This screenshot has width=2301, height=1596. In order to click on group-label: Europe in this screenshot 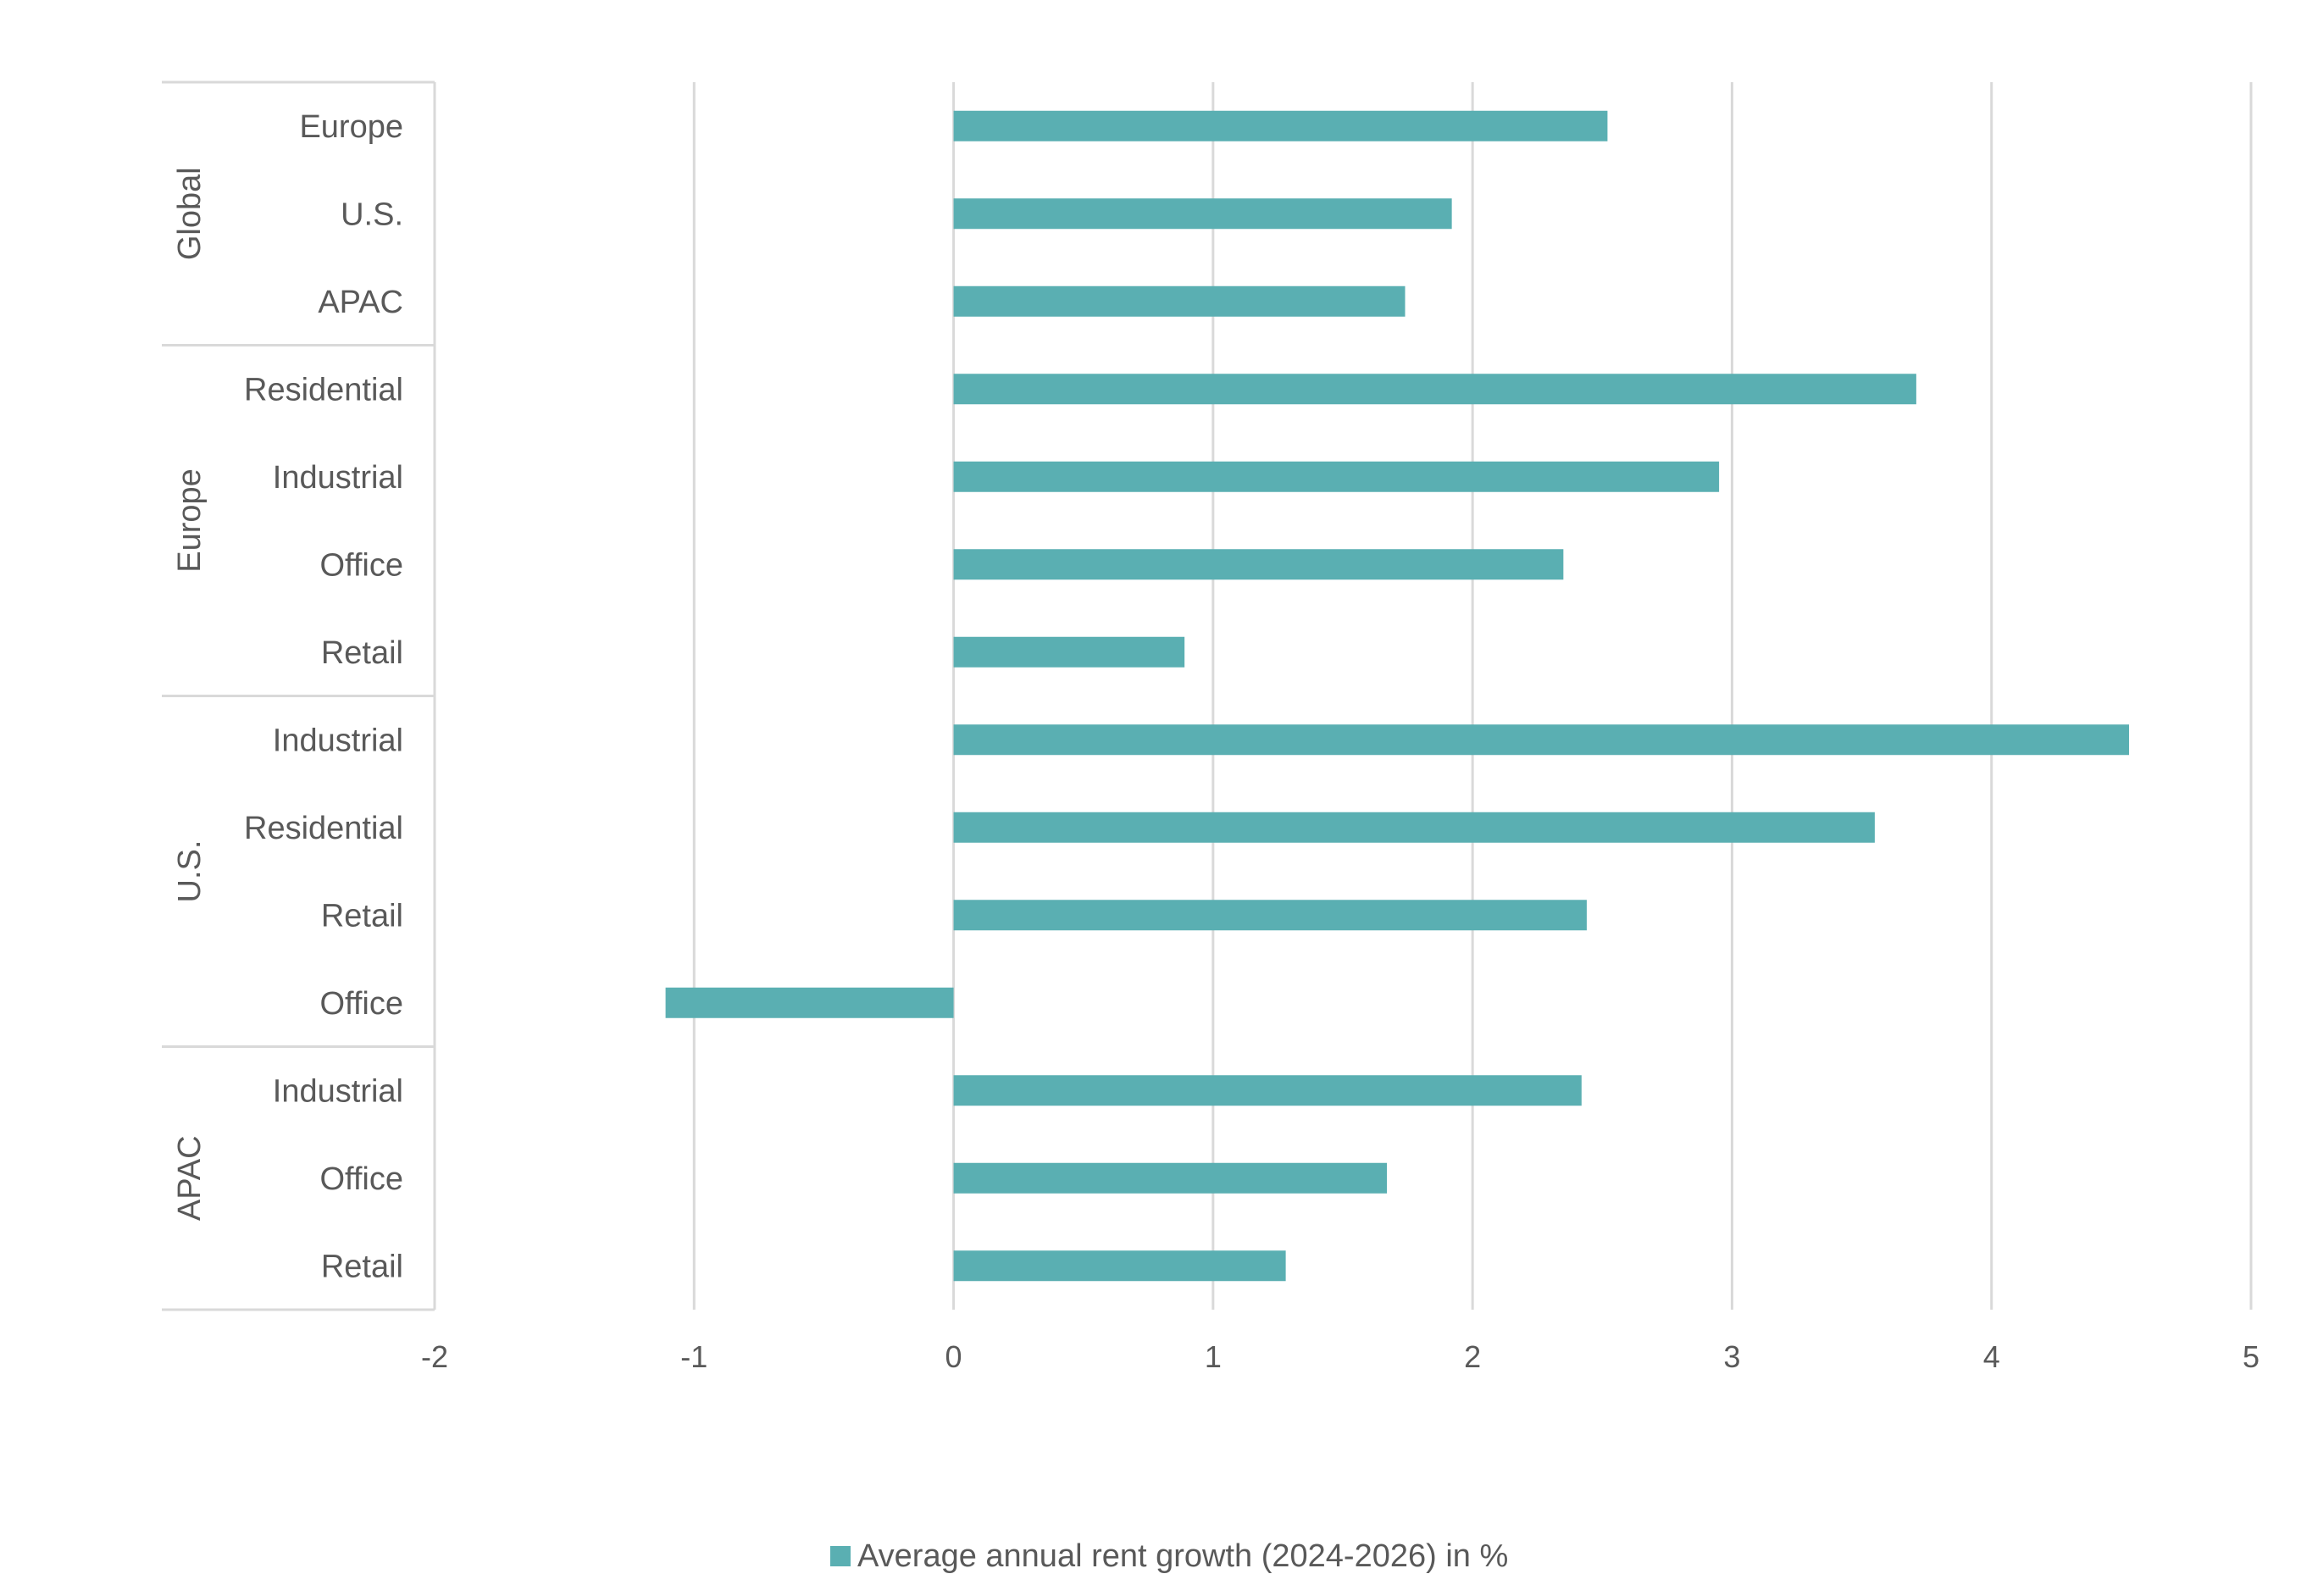, I will do `click(190, 520)`.